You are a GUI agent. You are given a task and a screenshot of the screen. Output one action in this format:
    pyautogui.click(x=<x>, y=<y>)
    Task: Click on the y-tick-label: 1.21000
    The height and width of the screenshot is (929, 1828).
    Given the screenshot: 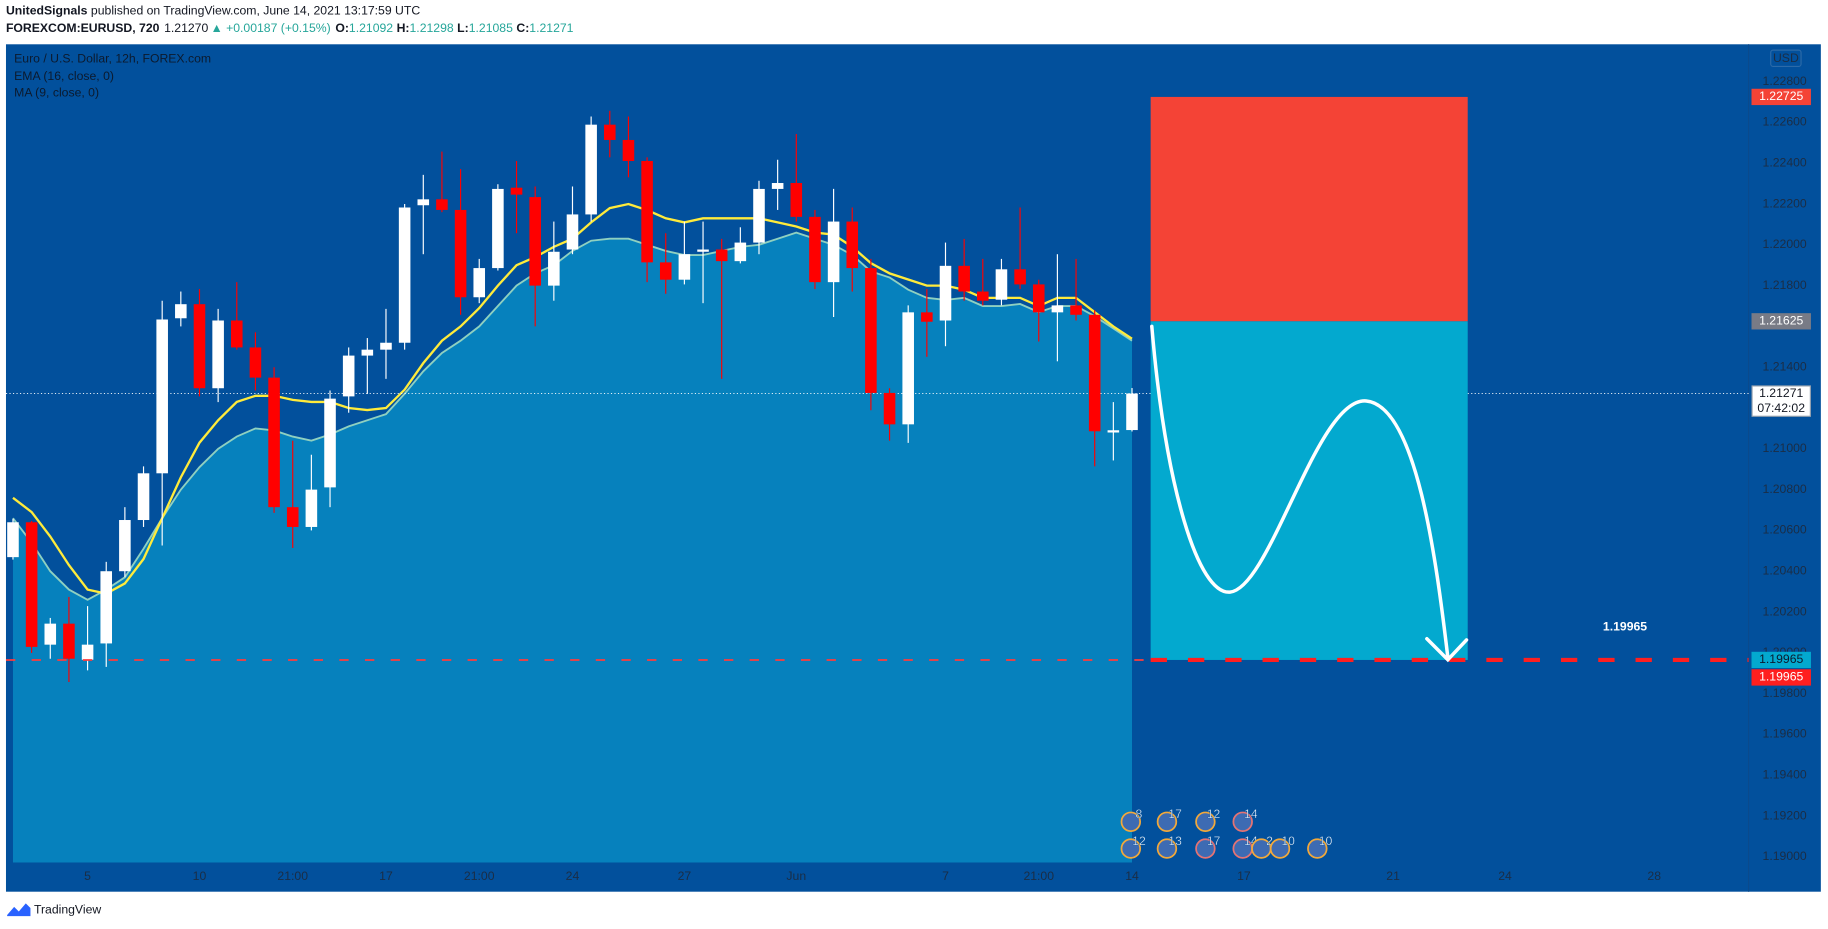 What is the action you would take?
    pyautogui.click(x=1785, y=448)
    